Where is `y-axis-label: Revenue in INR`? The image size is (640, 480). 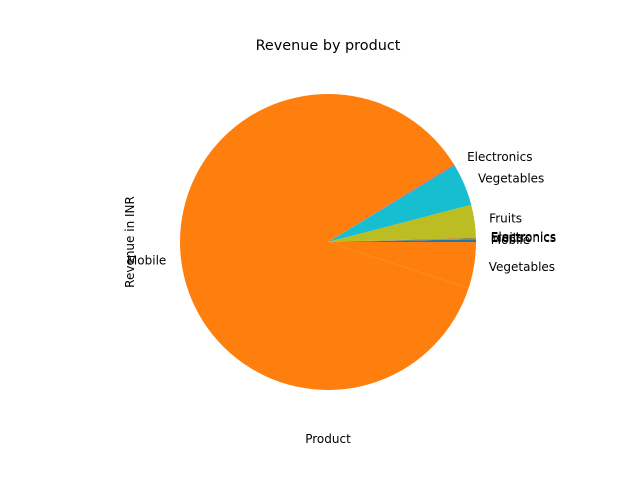
y-axis-label: Revenue in INR is located at coordinates (130, 242).